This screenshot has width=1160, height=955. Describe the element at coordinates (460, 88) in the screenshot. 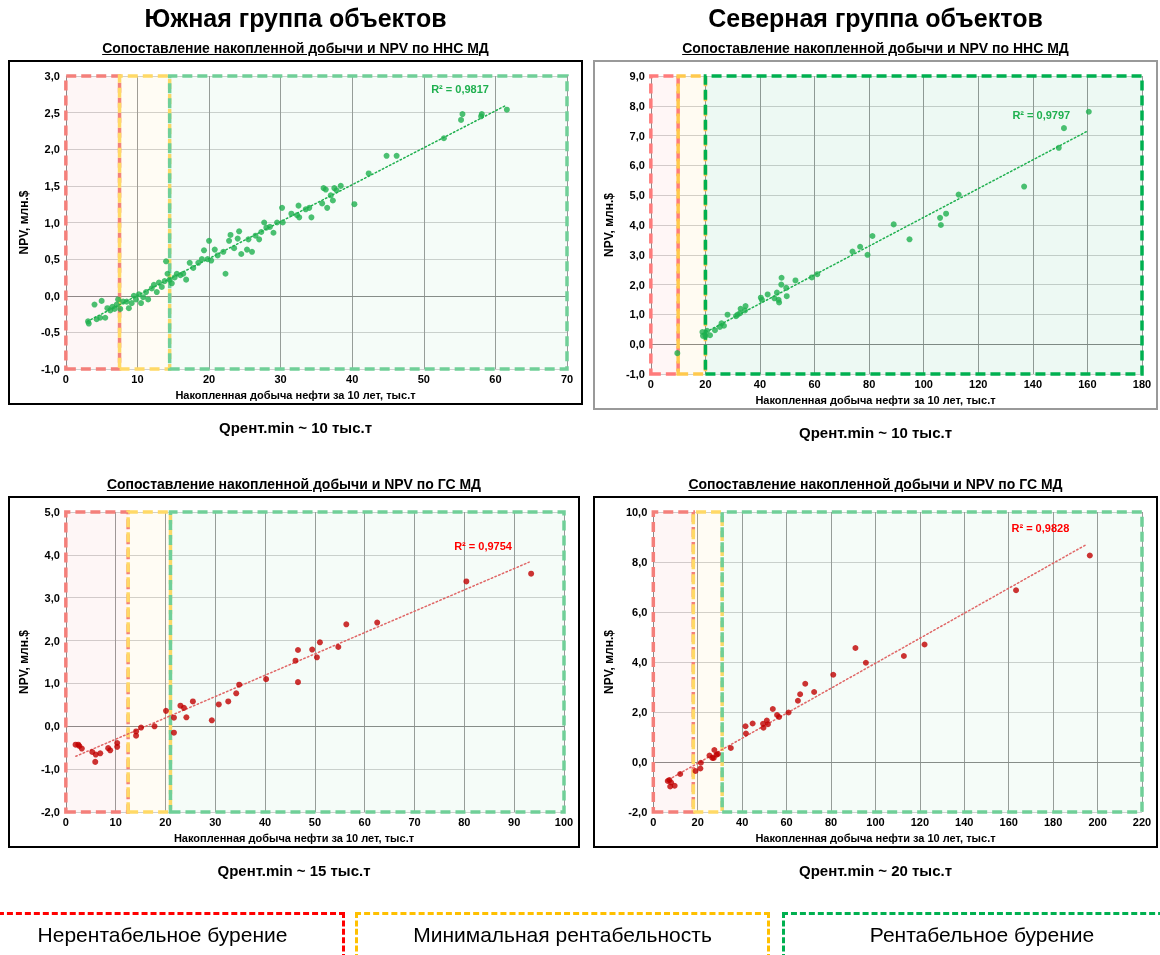

I see `annotation: R² = 0,9817` at that location.